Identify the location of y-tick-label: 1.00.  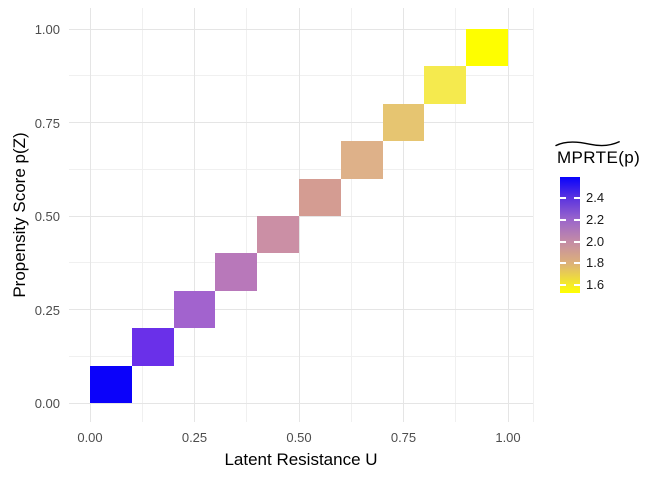
(47, 29).